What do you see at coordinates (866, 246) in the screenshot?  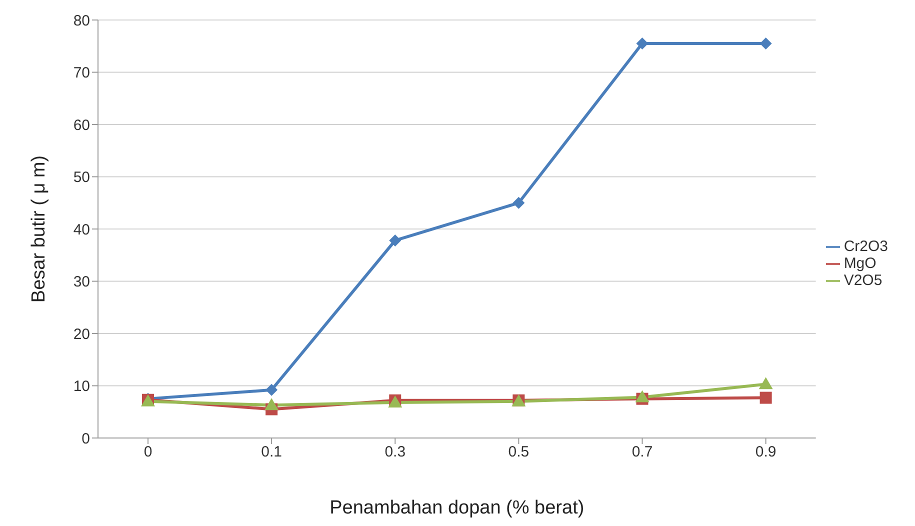 I see `legend-label: Cr2O3` at bounding box center [866, 246].